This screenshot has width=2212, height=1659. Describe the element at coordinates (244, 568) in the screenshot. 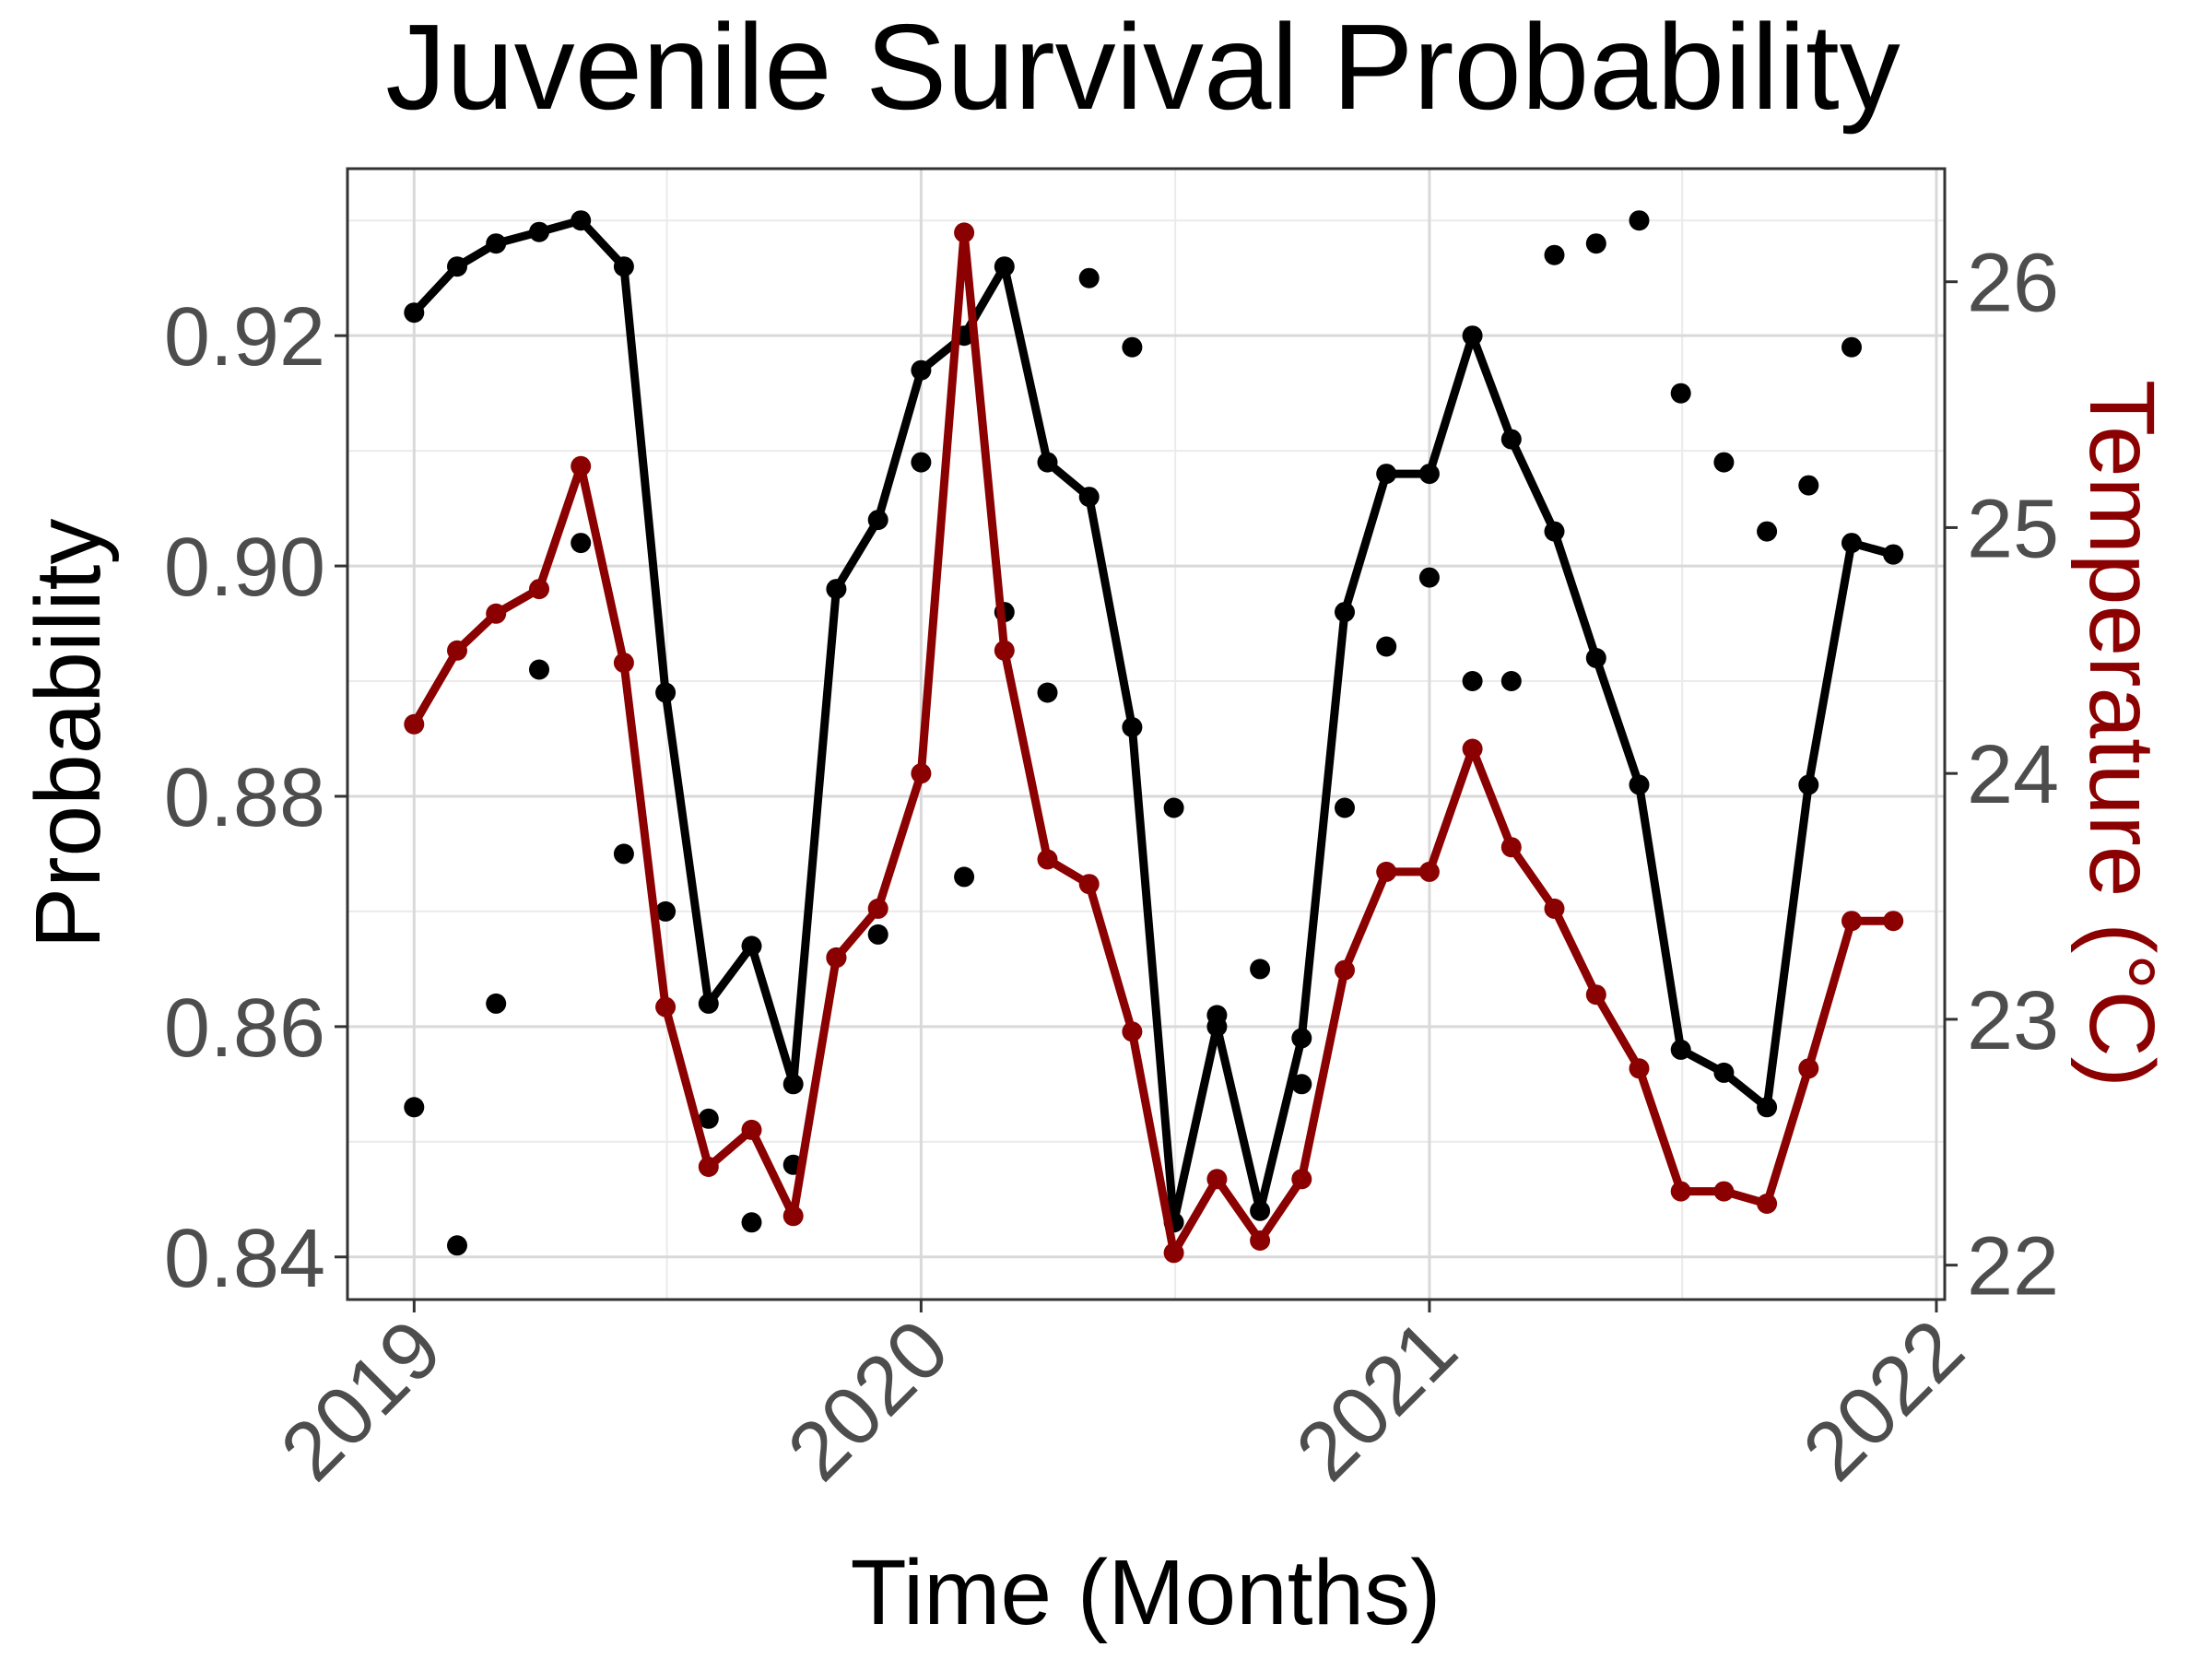

I see `y-tick-label: 0.90` at that location.